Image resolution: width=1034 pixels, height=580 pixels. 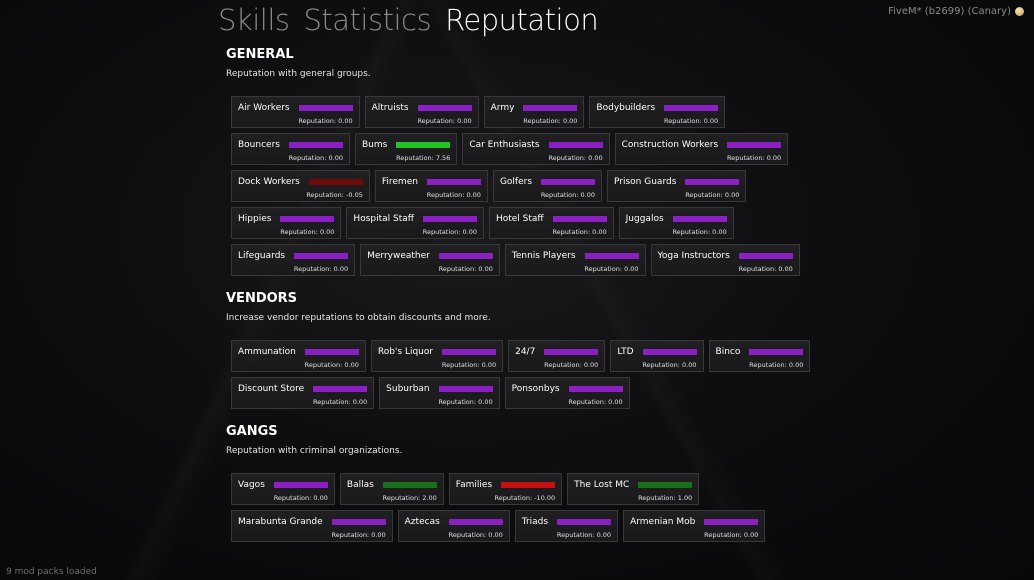 I want to click on tab-bar: Skills Statistics Reputation, so click(x=408, y=20).